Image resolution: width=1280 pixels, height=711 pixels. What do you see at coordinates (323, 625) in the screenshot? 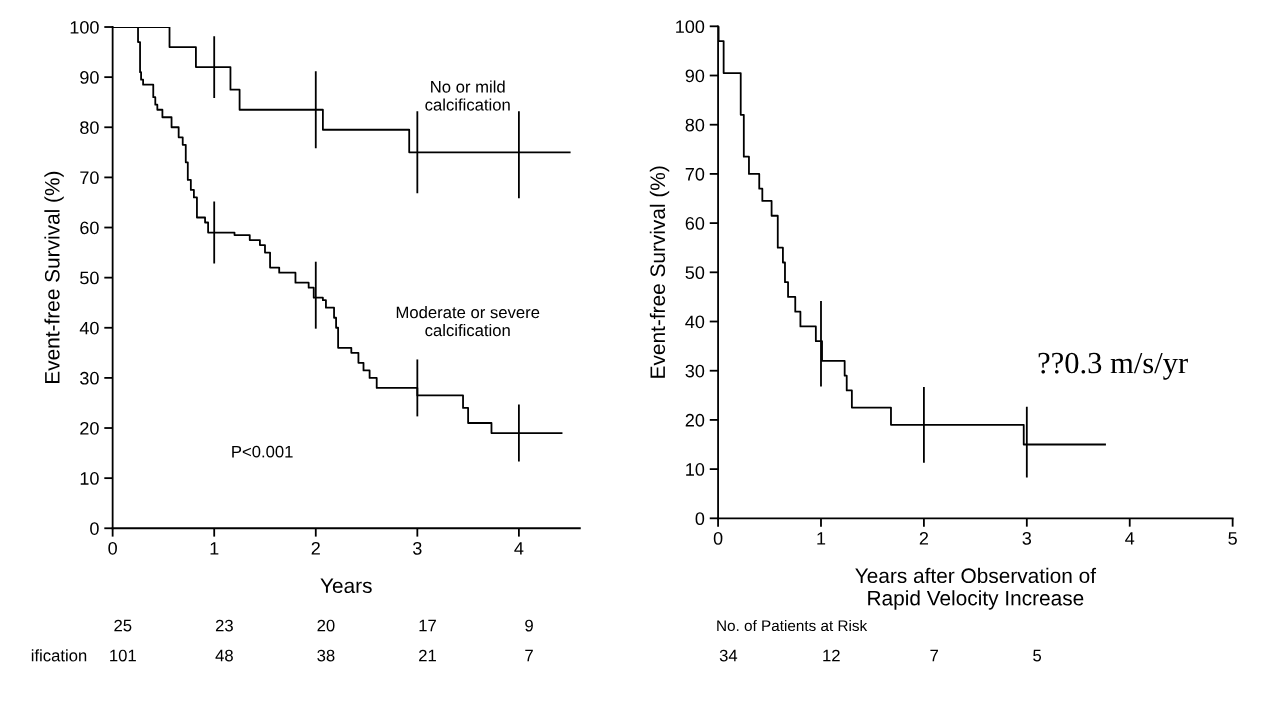
I see `text: 25 23 20 17 9` at bounding box center [323, 625].